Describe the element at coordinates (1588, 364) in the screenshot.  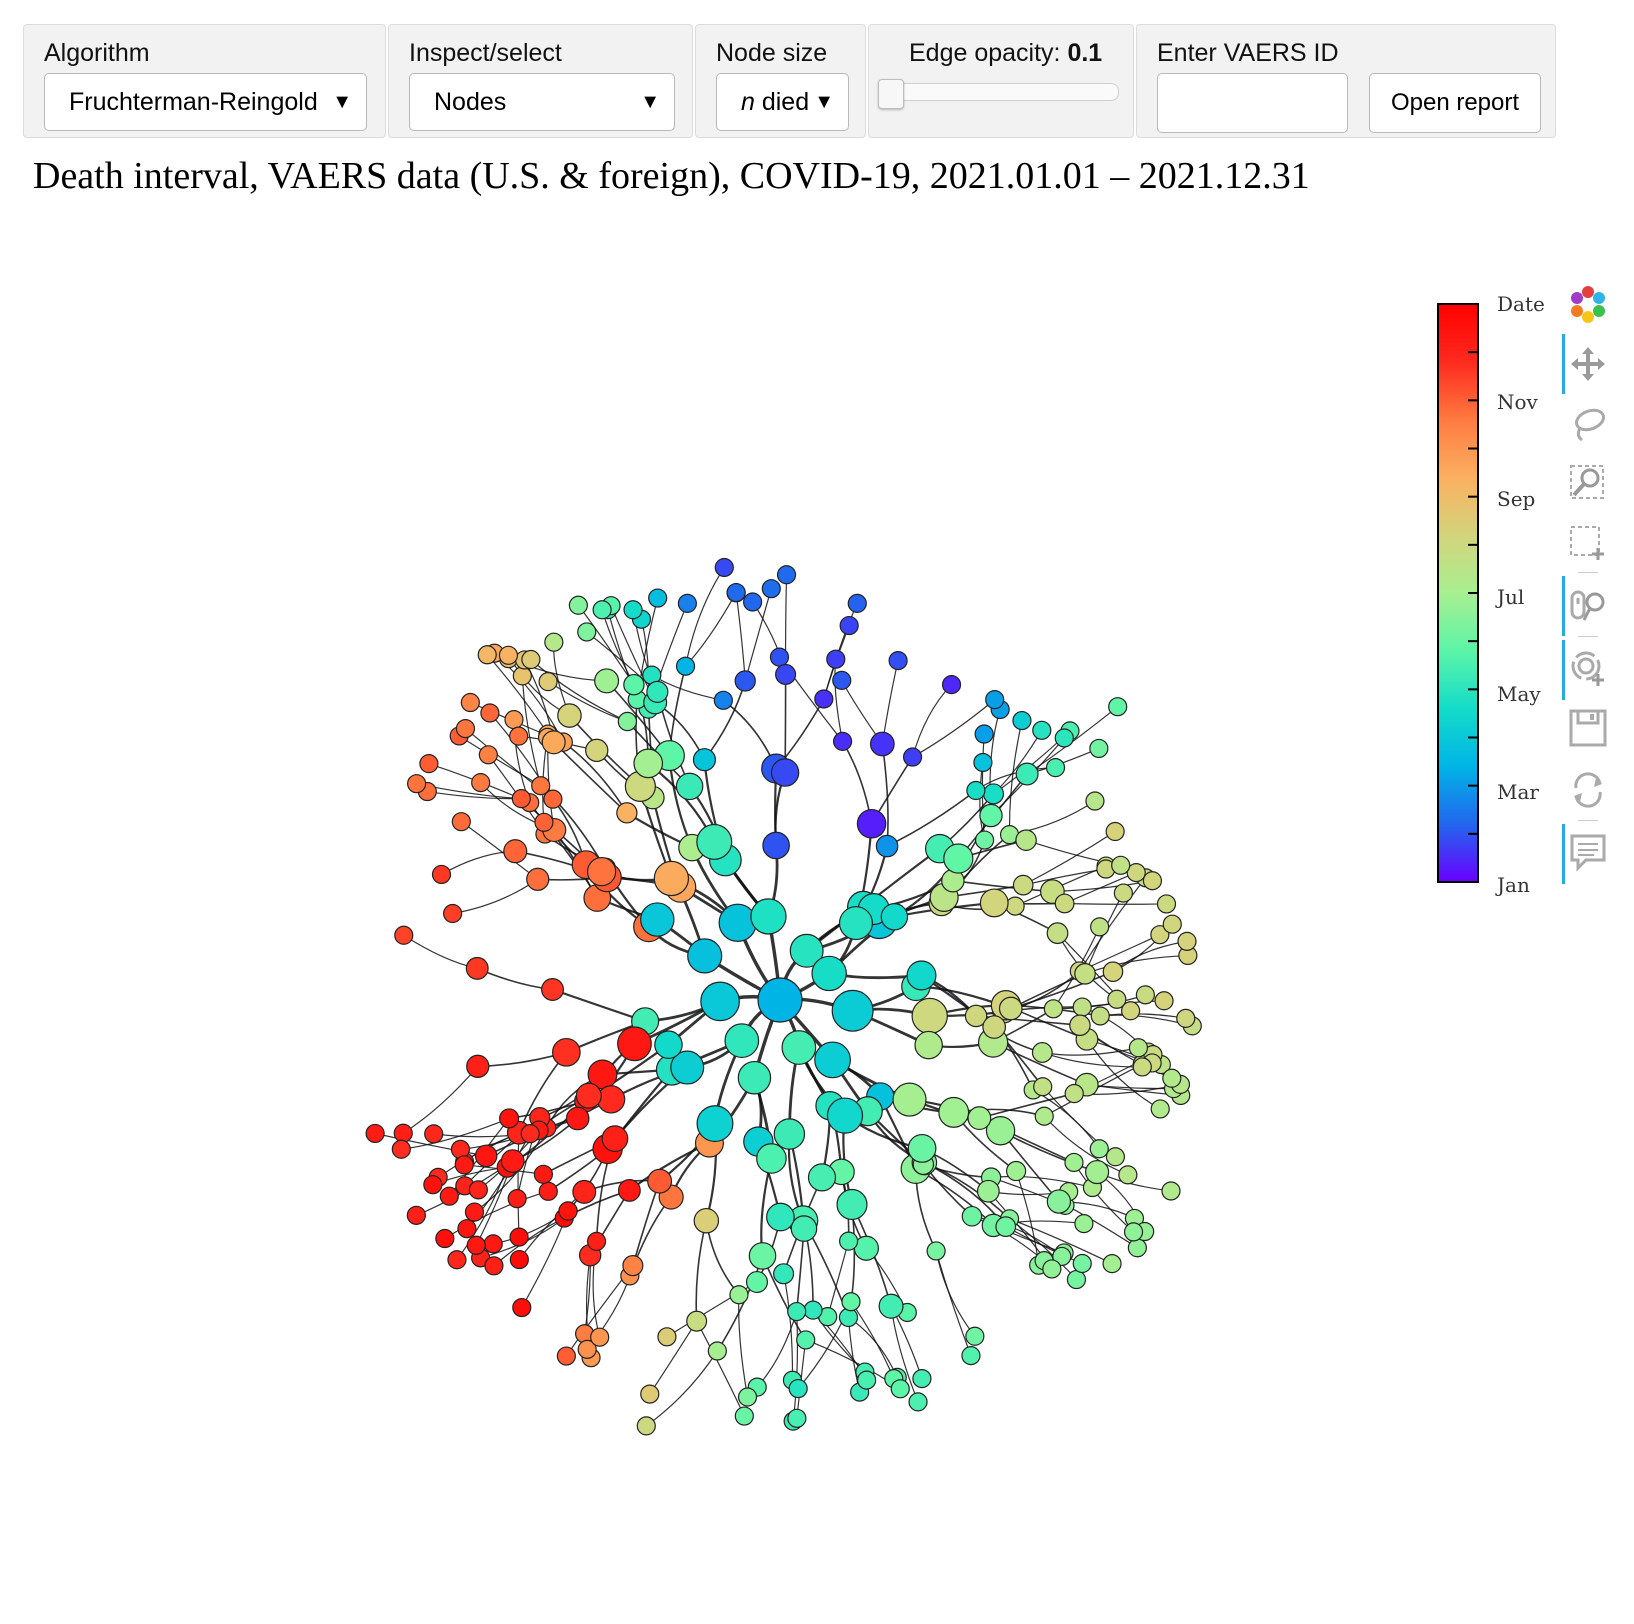
I see `pan-icon` at that location.